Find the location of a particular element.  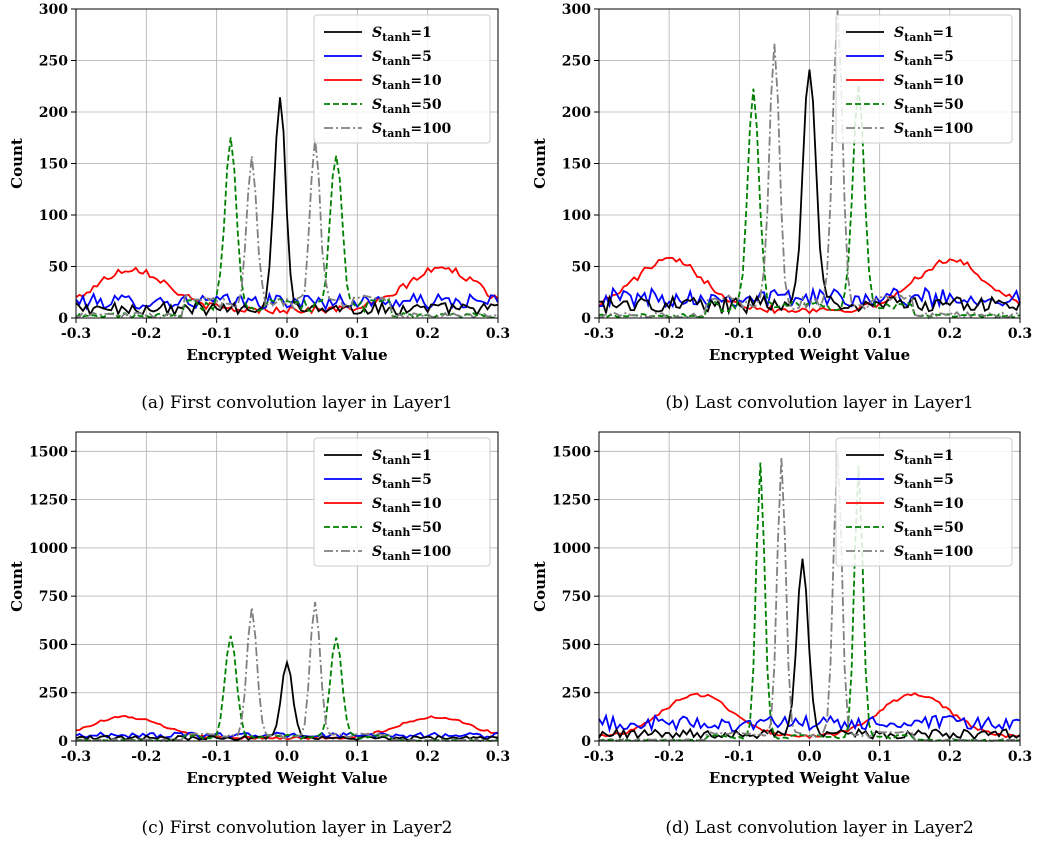

series-line-s100 is located at coordinates (809, 597).